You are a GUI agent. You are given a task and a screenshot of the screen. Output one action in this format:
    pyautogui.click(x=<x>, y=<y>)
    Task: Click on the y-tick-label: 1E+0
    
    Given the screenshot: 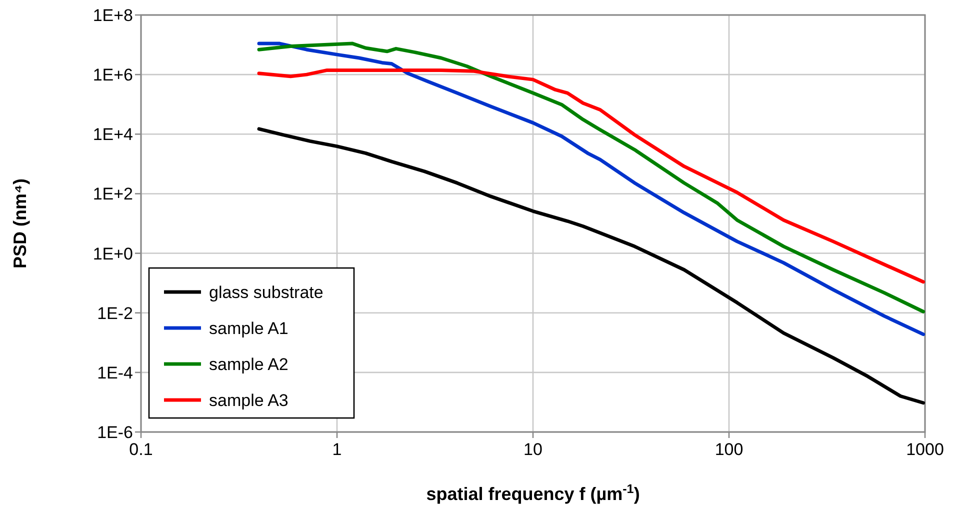 What is the action you would take?
    pyautogui.click(x=112, y=254)
    